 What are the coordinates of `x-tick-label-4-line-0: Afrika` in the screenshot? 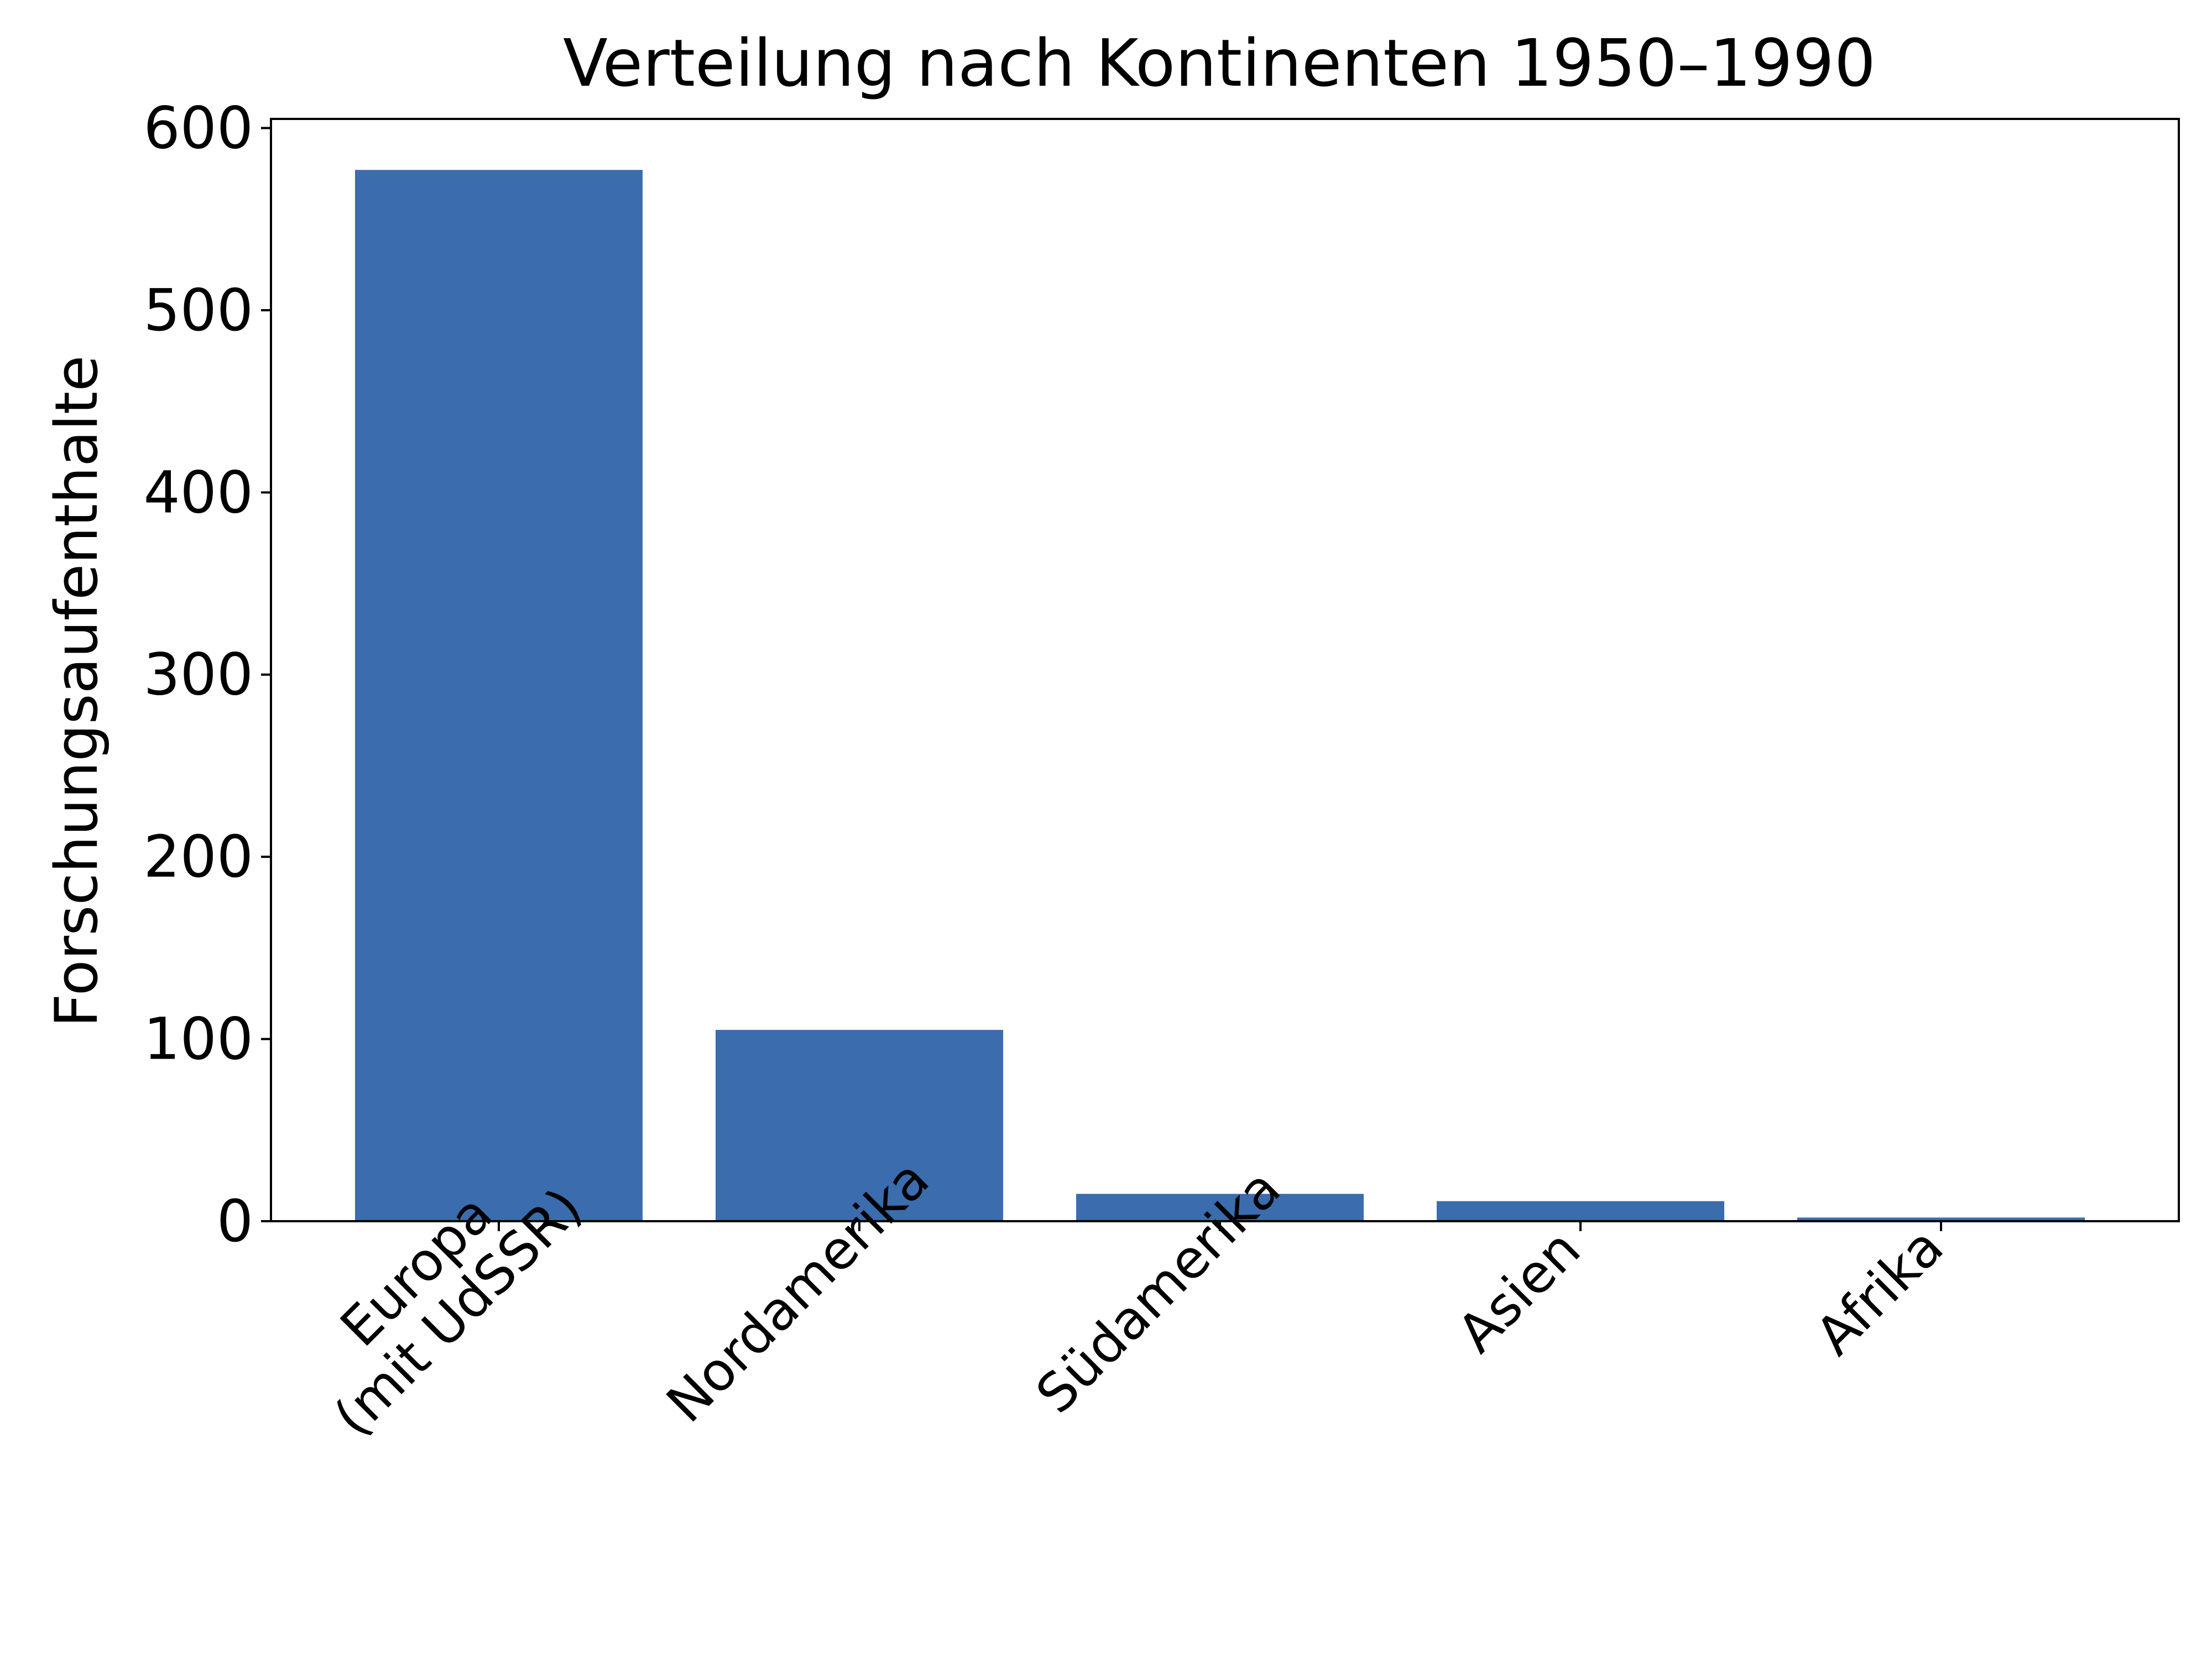 It's located at (1880, 1291).